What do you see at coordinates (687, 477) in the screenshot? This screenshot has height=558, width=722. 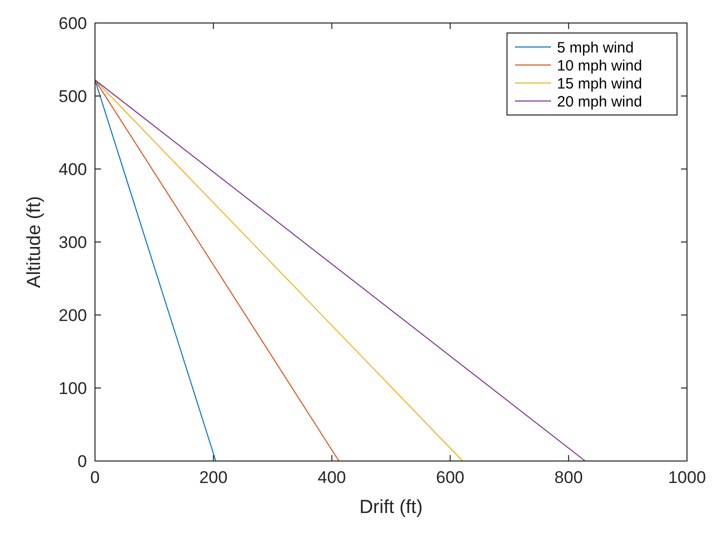 I see `x-tick-label: 1000` at bounding box center [687, 477].